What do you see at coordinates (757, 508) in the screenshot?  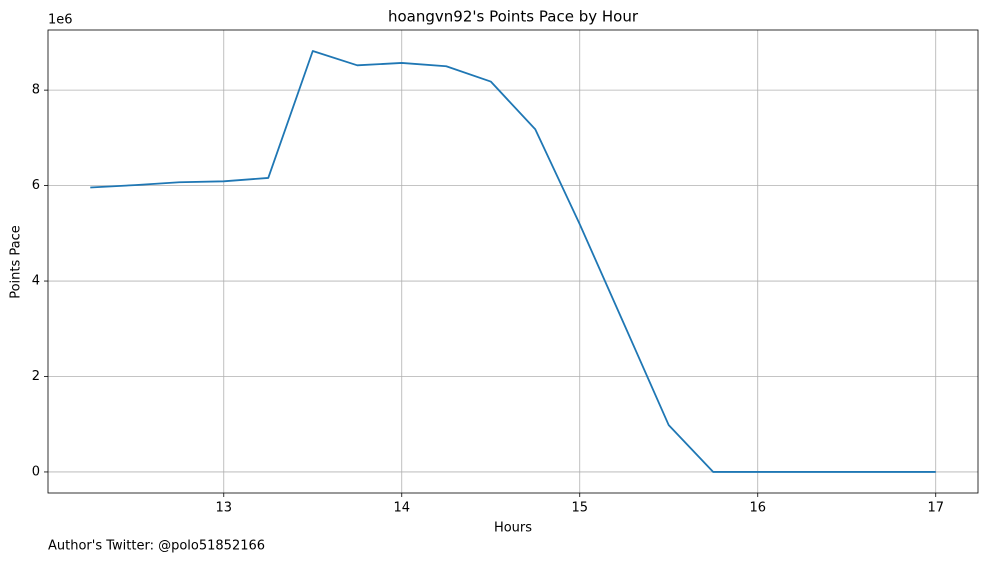 I see `x-tick-label: 16` at bounding box center [757, 508].